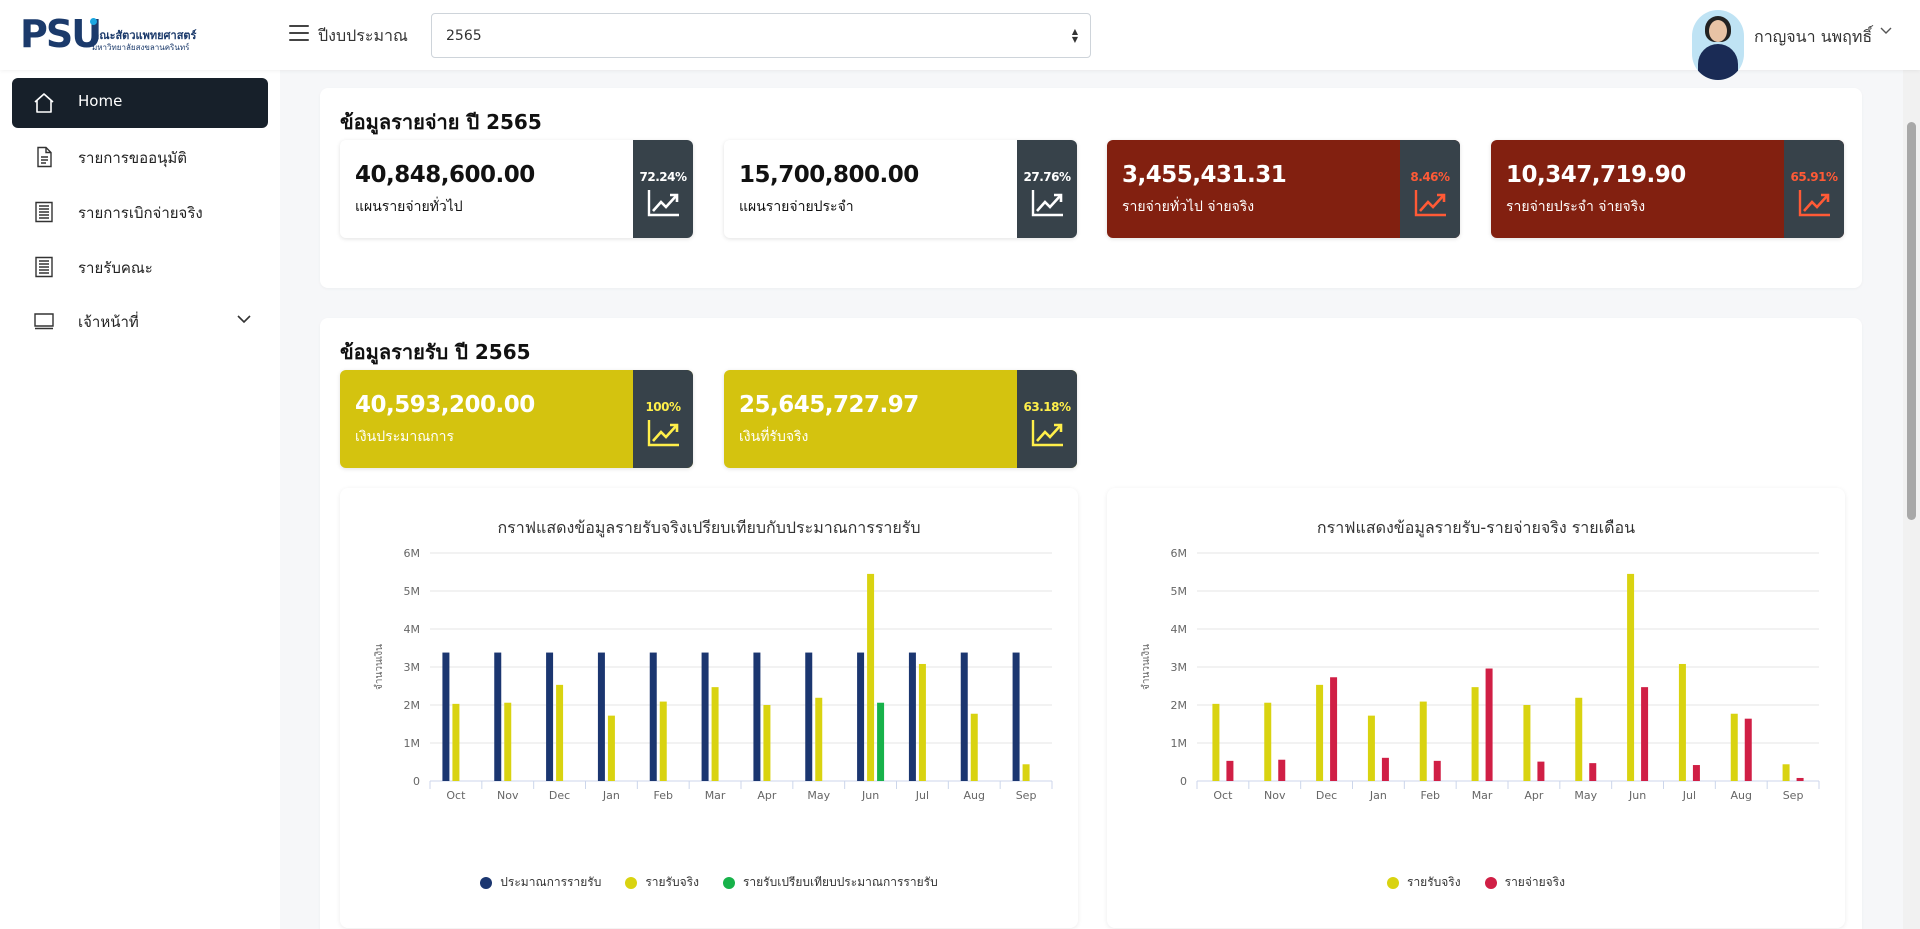 The height and width of the screenshot is (929, 1920). Describe the element at coordinates (1534, 795) in the screenshot. I see `x-tick-label: Apr` at that location.